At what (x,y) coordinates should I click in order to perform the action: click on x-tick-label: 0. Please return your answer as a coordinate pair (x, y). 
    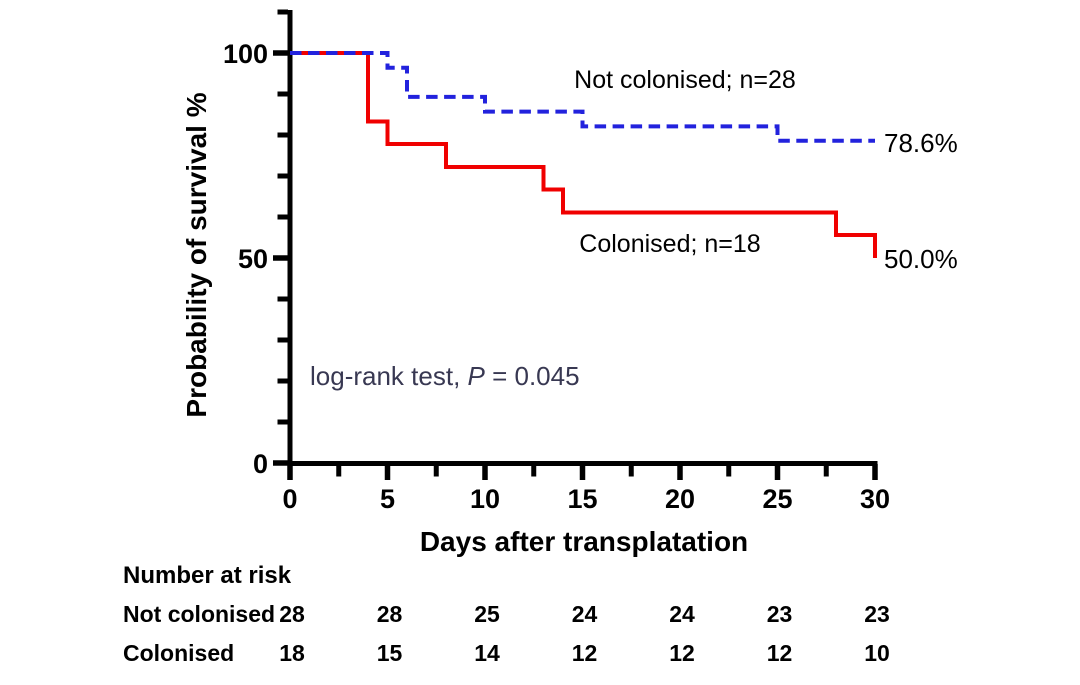
    Looking at the image, I should click on (289, 499).